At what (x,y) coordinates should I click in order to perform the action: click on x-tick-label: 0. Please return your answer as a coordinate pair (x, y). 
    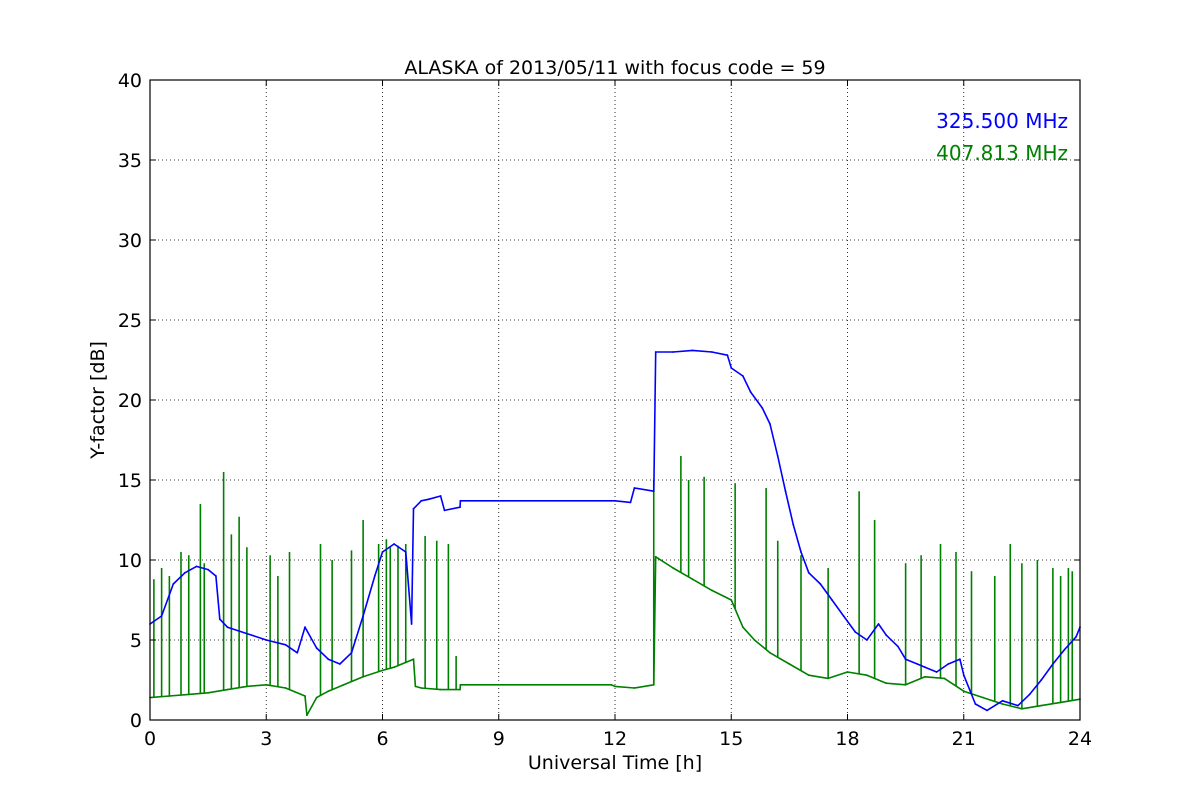
    Looking at the image, I should click on (150, 739).